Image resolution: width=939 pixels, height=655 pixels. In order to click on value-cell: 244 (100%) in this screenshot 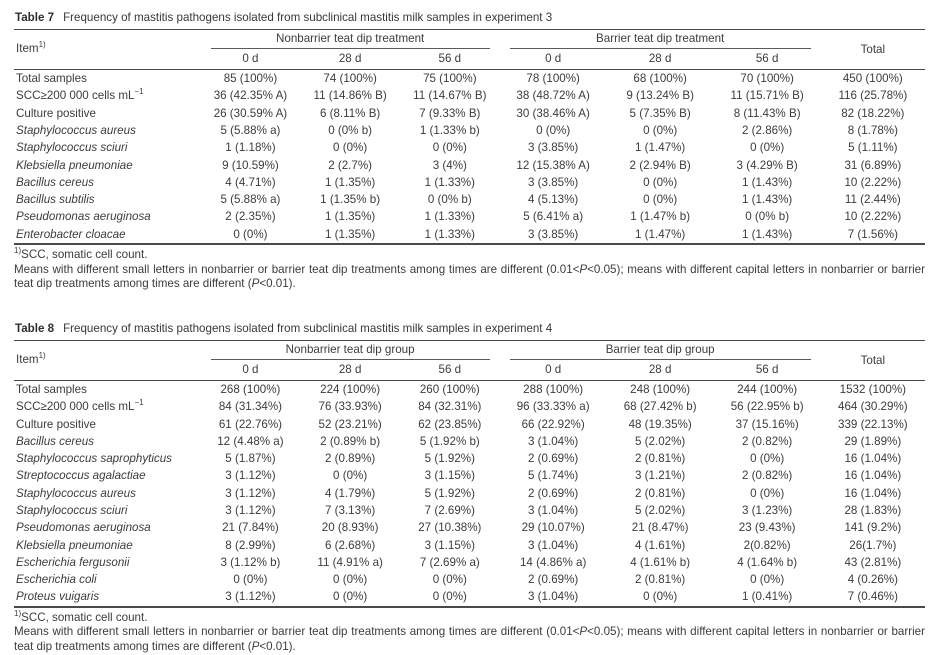, I will do `click(767, 390)`.